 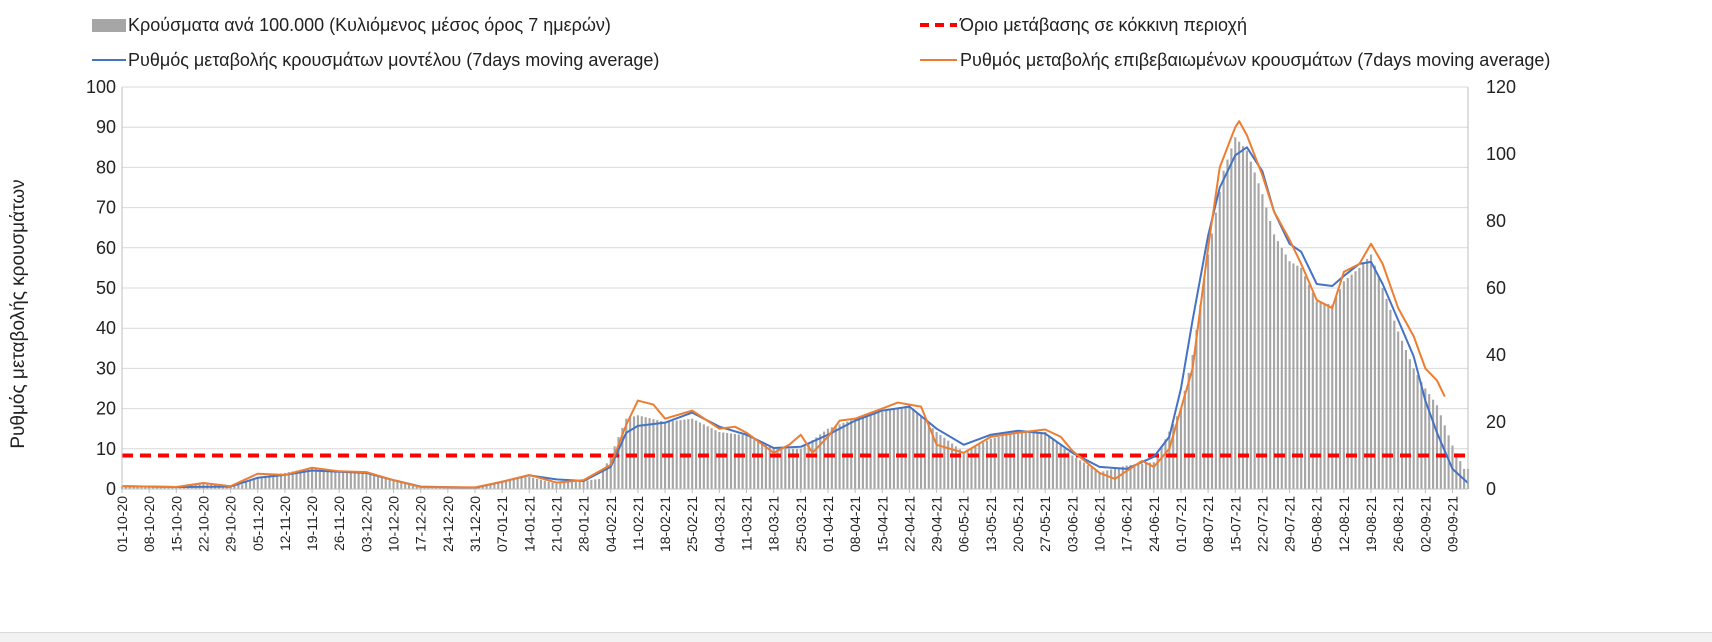 What do you see at coordinates (502, 524) in the screenshot?
I see `x-tick-label: 07-01-21` at bounding box center [502, 524].